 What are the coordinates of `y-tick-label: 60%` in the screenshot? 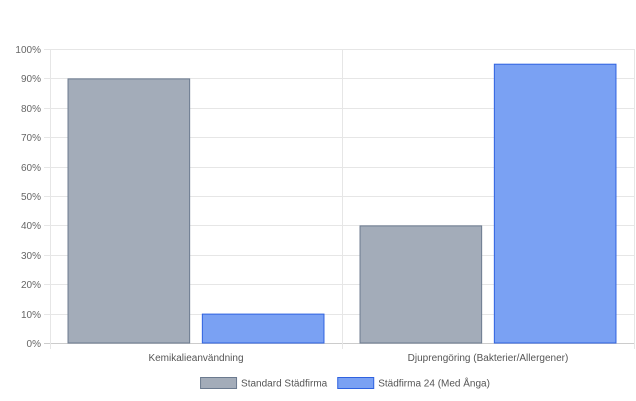 It's located at (31, 168).